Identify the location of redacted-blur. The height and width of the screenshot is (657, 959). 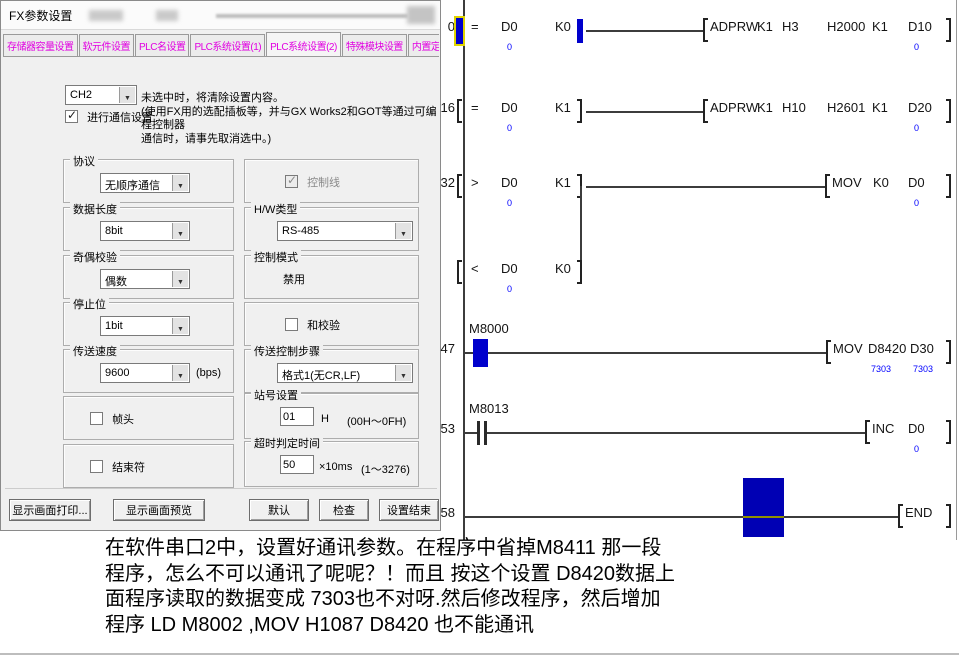
(167, 15).